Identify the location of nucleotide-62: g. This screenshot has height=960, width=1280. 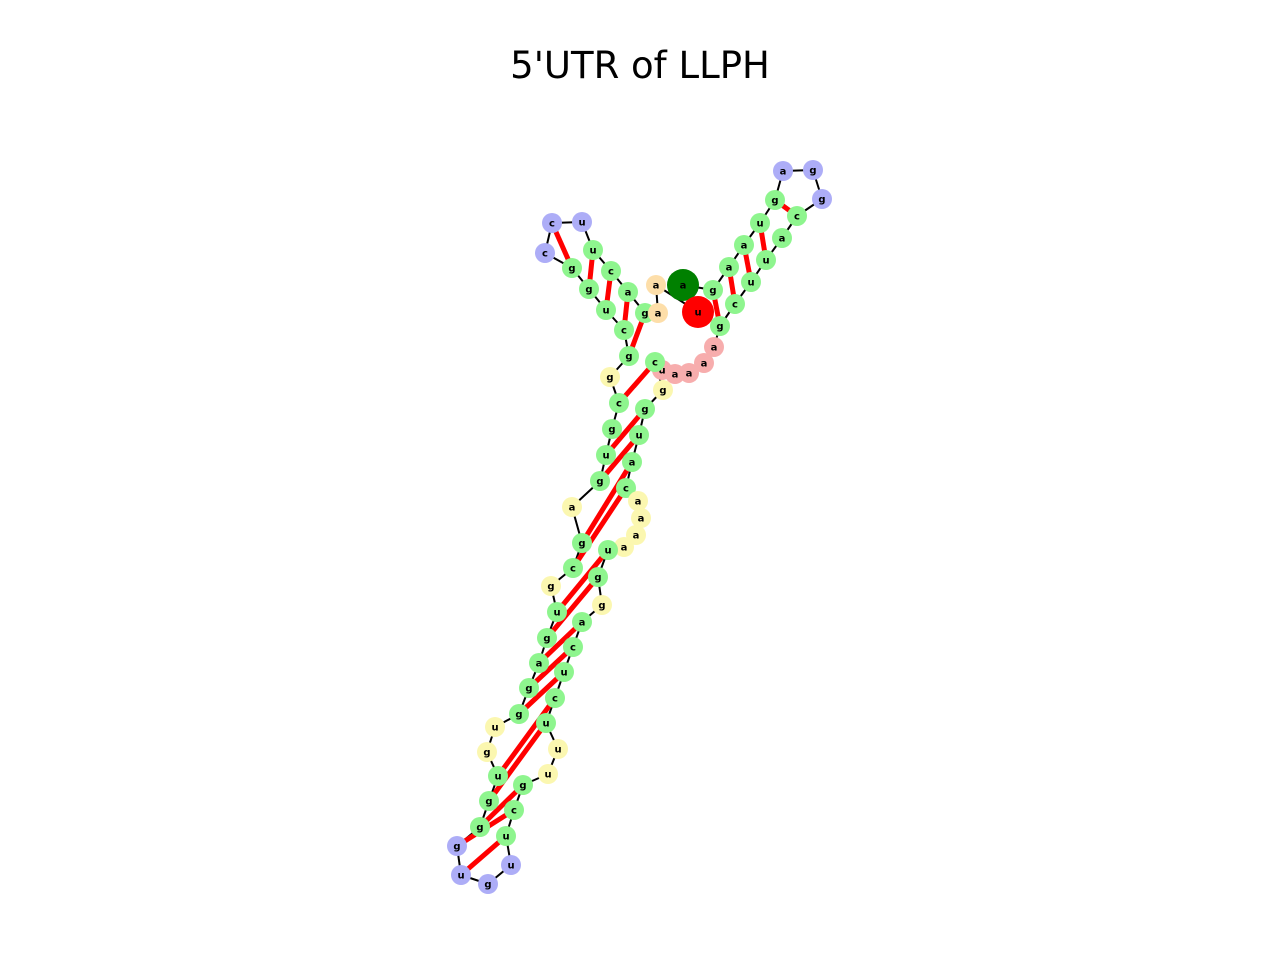
(600, 481).